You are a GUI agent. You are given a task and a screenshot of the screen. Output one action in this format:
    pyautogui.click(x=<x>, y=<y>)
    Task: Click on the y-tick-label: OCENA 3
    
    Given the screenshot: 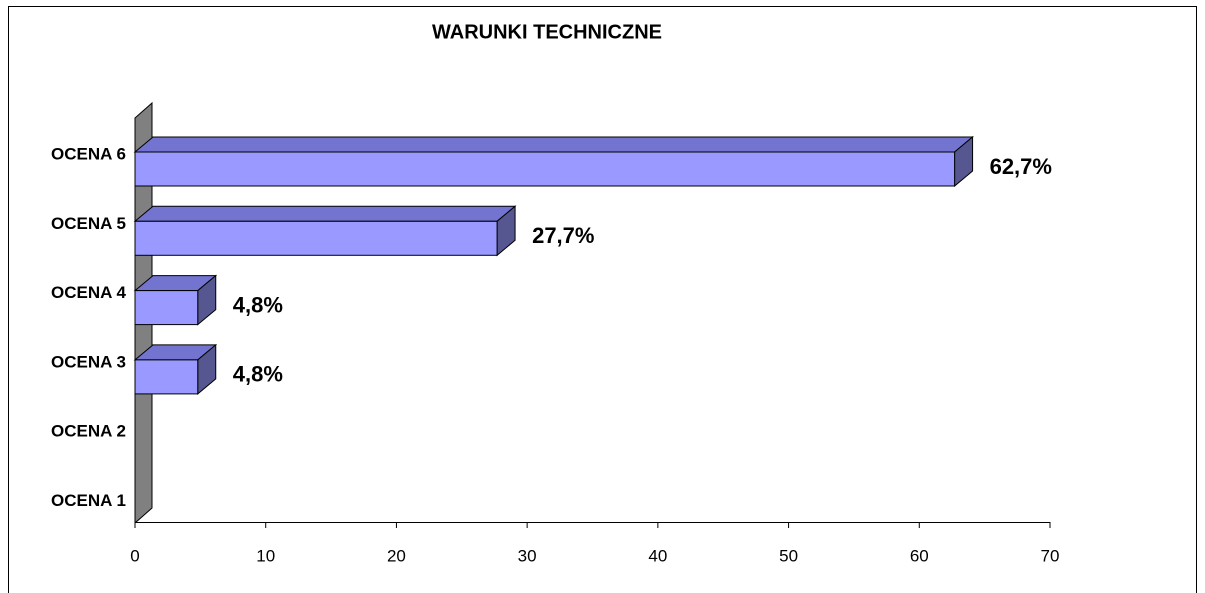 What is the action you would take?
    pyautogui.click(x=88, y=361)
    